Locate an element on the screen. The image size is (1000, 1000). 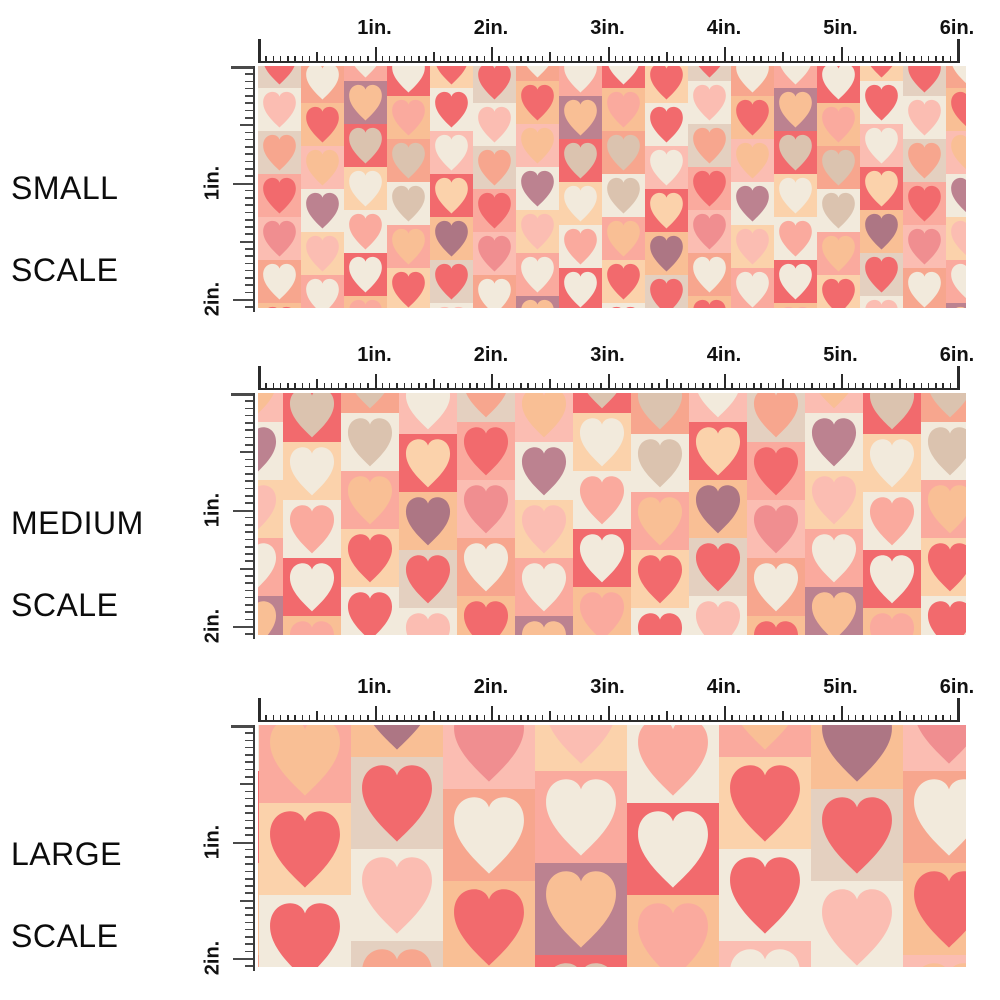
scale-label-line: SCALE is located at coordinates (65, 270).